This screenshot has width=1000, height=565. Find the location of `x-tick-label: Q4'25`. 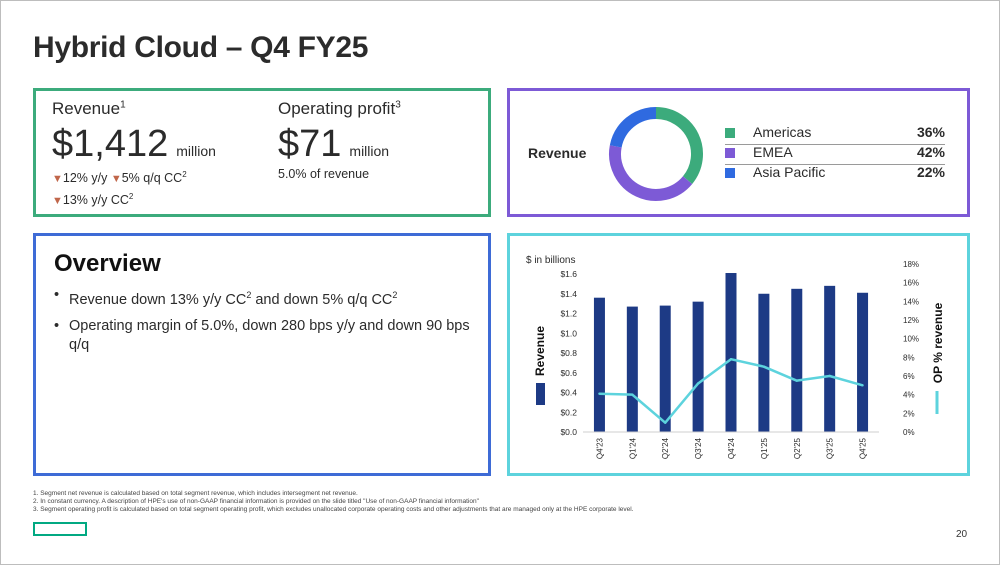

x-tick-label: Q4'25 is located at coordinates (863, 448).